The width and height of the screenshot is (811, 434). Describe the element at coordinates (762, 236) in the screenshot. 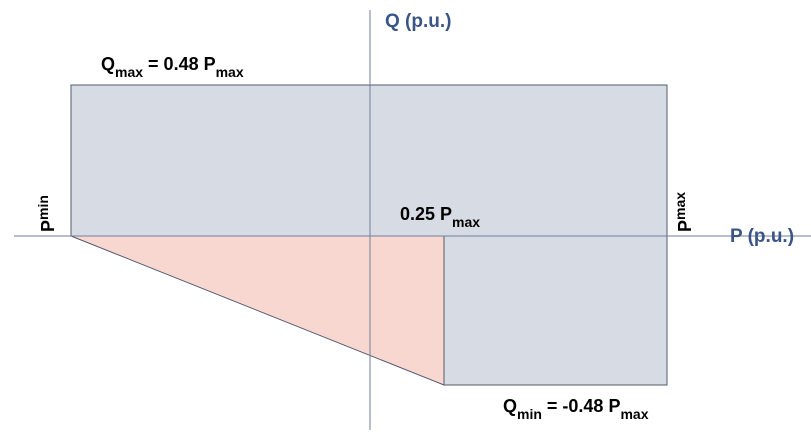

I see `p-axis-title: P (p.u.)` at that location.